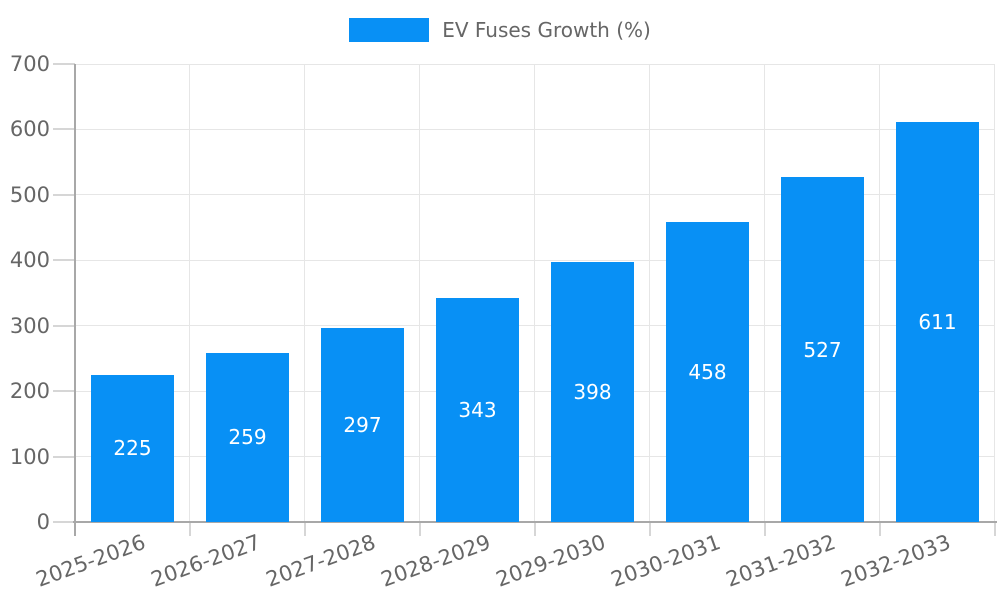 The height and width of the screenshot is (600, 1000). I want to click on x-axis-line, so click(535, 522).